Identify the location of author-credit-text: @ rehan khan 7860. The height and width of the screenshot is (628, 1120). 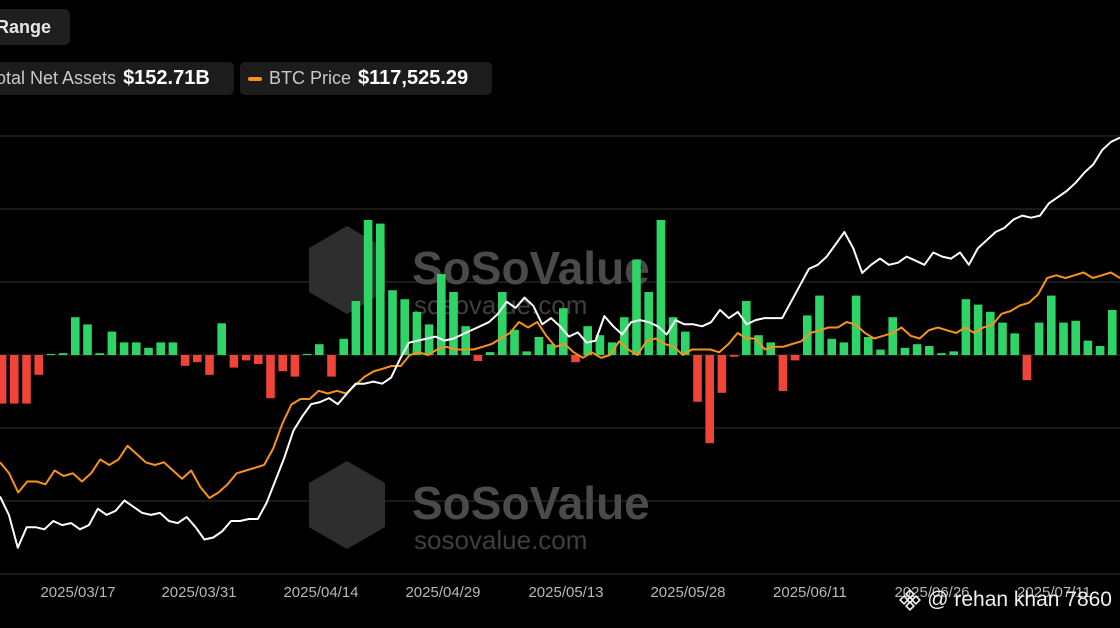
(1019, 599).